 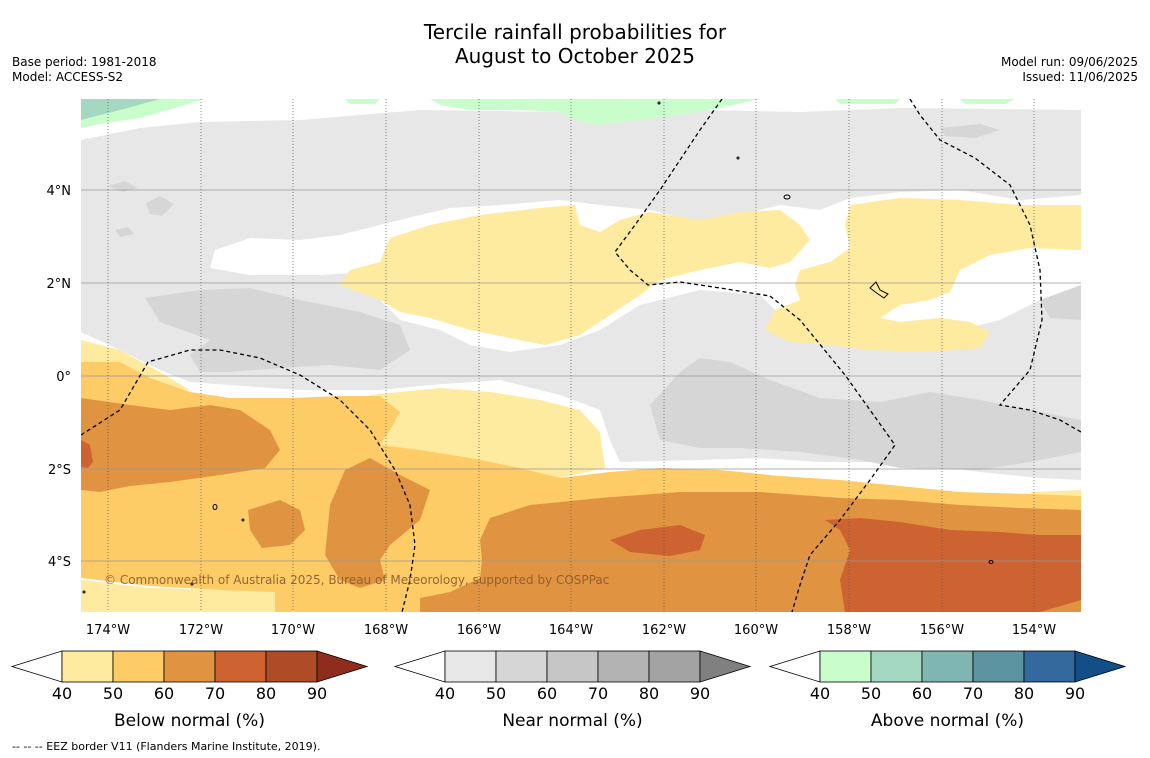 I want to click on near-normal-50-60-patch-east, so click(x=865, y=414).